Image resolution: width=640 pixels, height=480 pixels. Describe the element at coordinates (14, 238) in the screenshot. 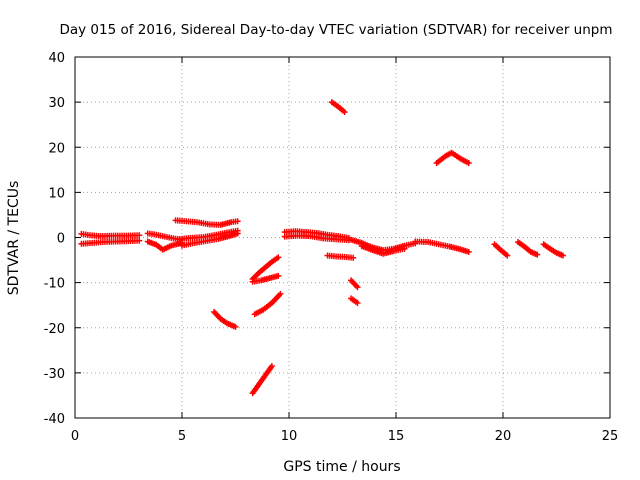

I see `y-axis-title: SDTVAR / TECUs` at that location.